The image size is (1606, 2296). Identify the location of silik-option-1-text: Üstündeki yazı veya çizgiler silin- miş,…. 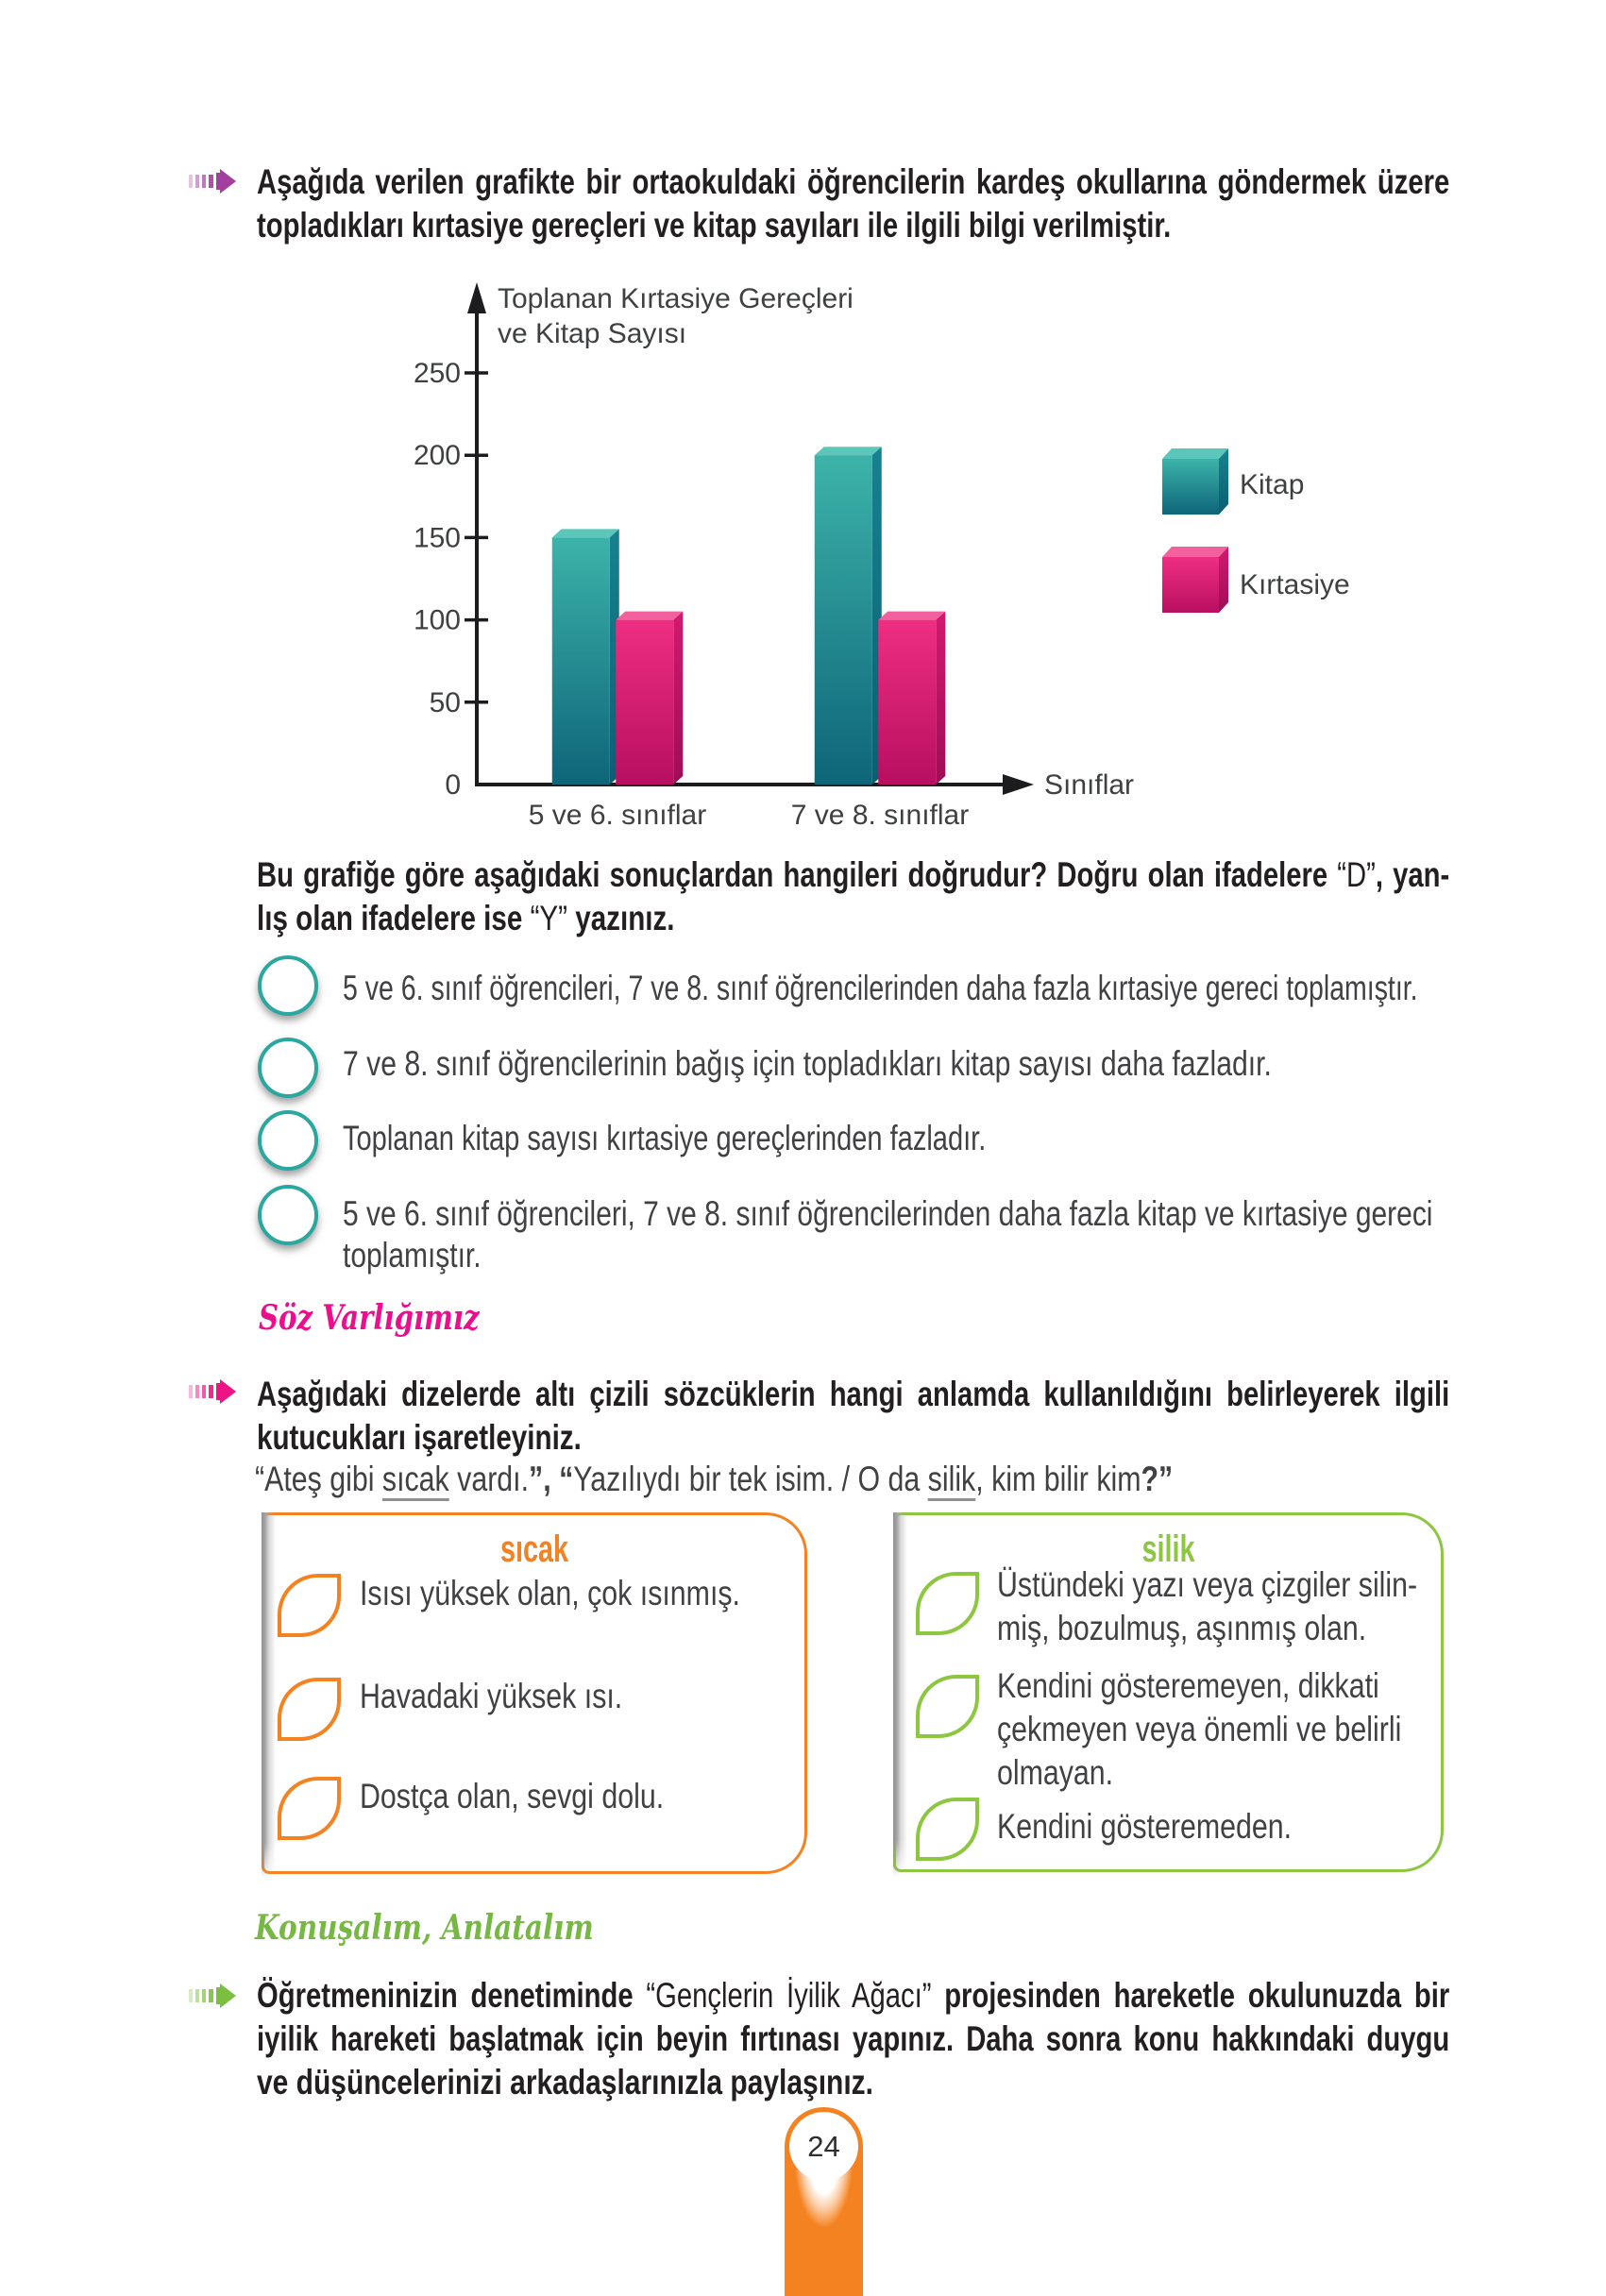
(1207, 1606).